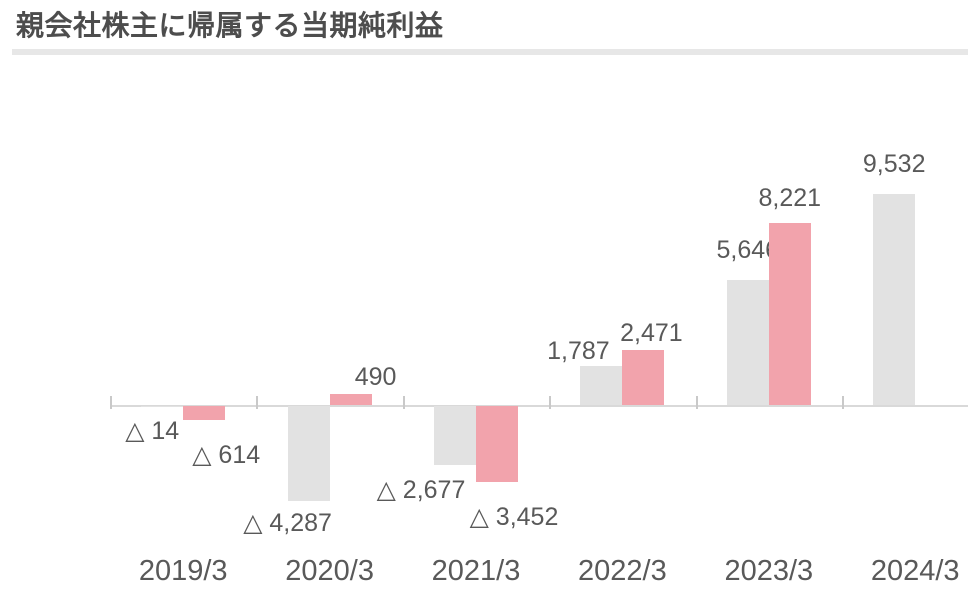  Describe the element at coordinates (622, 571) in the screenshot. I see `x-axis-label-2022-3: 2022/3` at that location.